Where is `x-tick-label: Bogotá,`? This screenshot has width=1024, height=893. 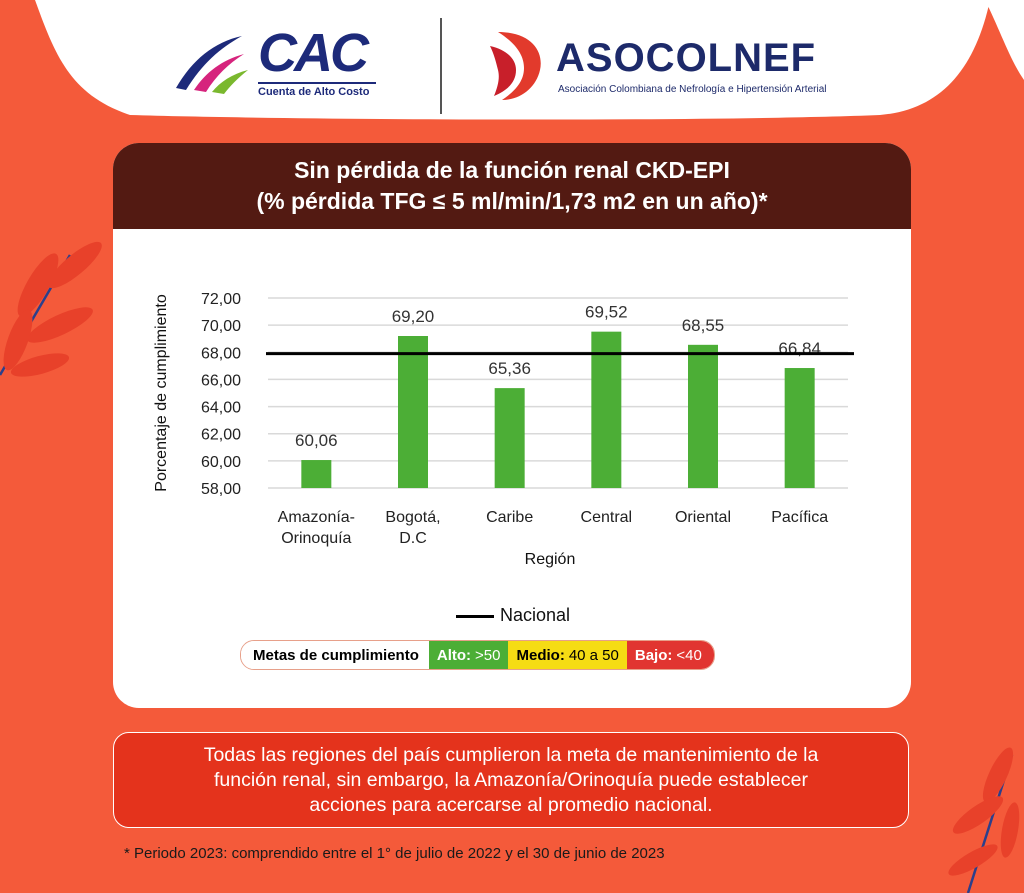
x-tick-label: Bogotá, is located at coordinates (412, 517).